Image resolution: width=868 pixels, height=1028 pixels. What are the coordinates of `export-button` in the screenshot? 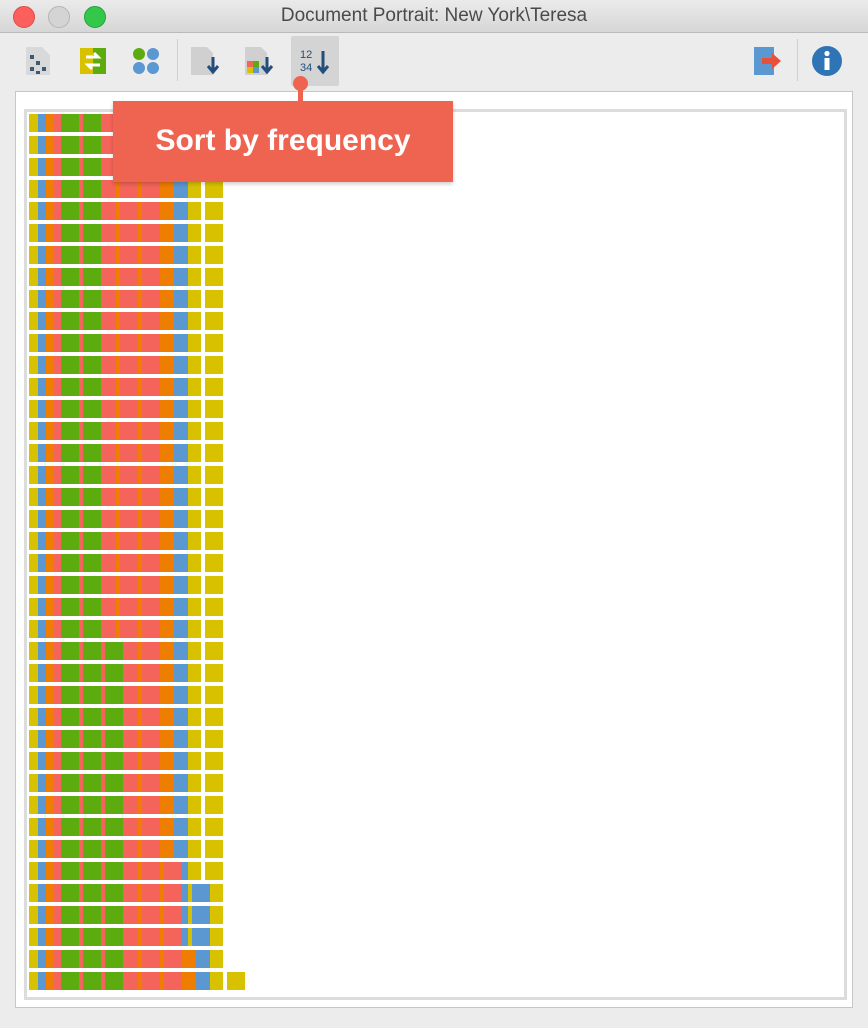 It's located at (768, 61).